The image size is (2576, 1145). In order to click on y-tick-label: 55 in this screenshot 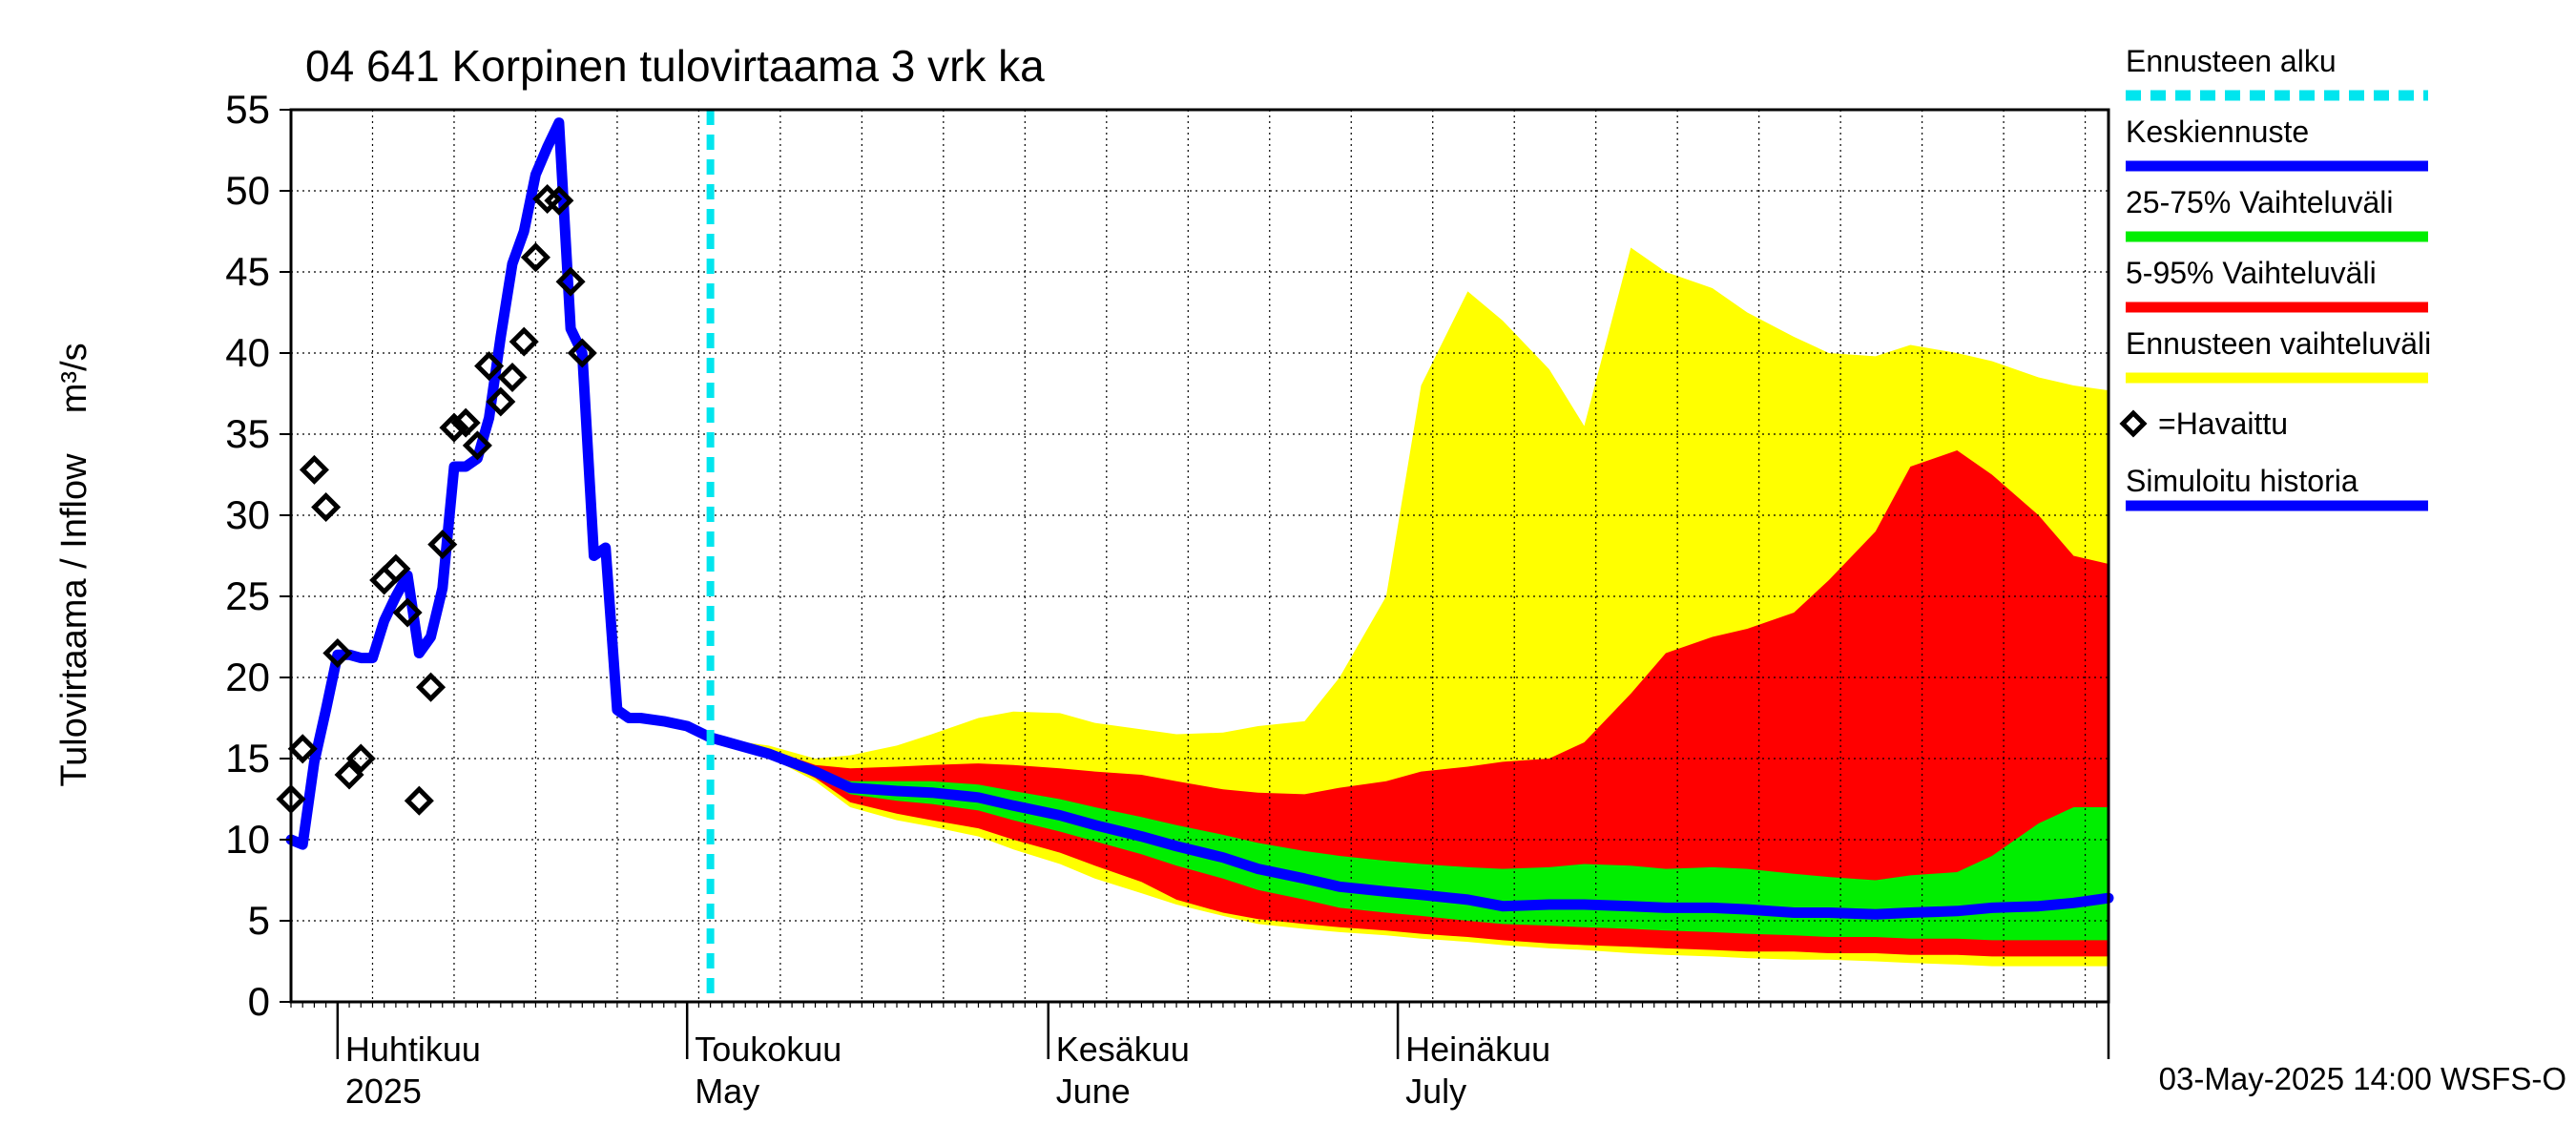, I will do `click(247, 109)`.